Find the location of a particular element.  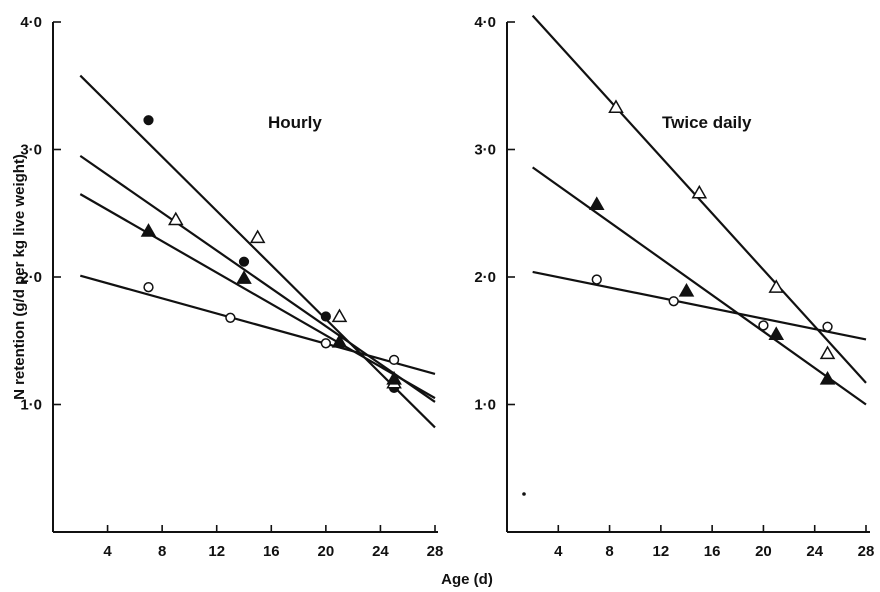

y-axis-title: N retention (g/d per kg live weight) is located at coordinates (19, 277).